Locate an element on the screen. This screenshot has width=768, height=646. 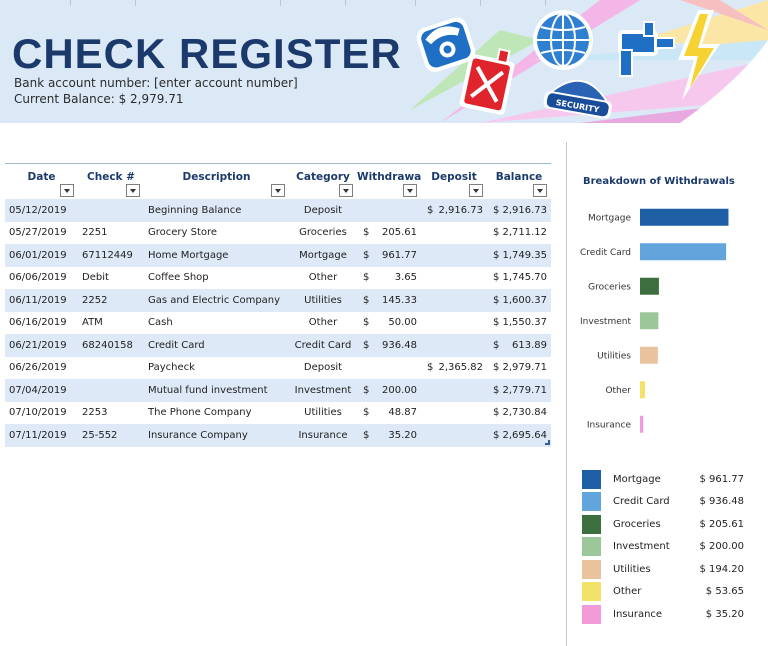
check-number-cell: 2251 is located at coordinates (111, 232).